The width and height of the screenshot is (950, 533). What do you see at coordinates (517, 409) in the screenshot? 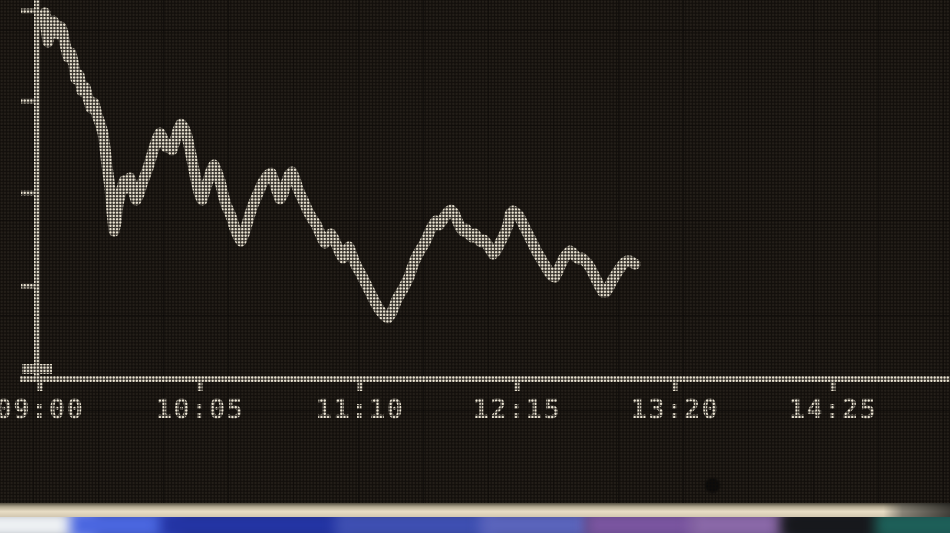
I see `x-axis-label: 12:15` at bounding box center [517, 409].